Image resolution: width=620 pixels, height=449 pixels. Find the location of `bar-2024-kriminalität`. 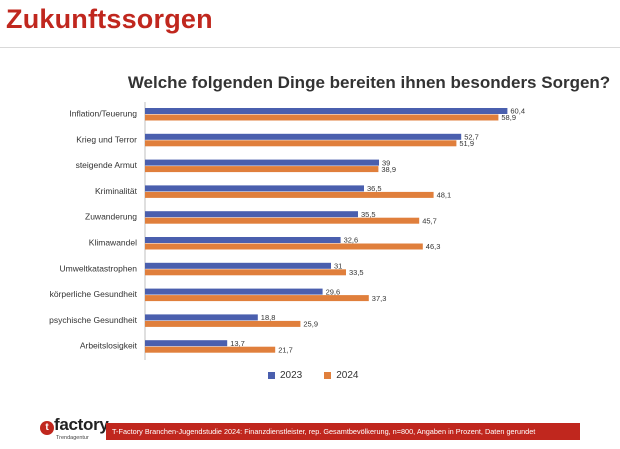

bar-2024-kriminalität is located at coordinates (289, 194).